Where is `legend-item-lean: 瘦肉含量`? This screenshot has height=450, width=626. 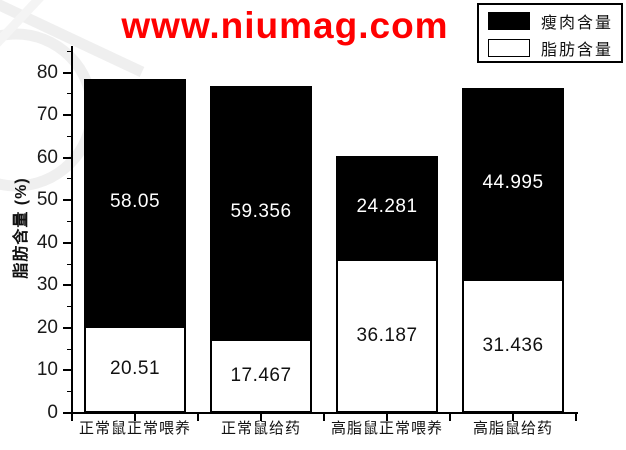 legend-item-lean: 瘦肉含量 is located at coordinates (550, 20).